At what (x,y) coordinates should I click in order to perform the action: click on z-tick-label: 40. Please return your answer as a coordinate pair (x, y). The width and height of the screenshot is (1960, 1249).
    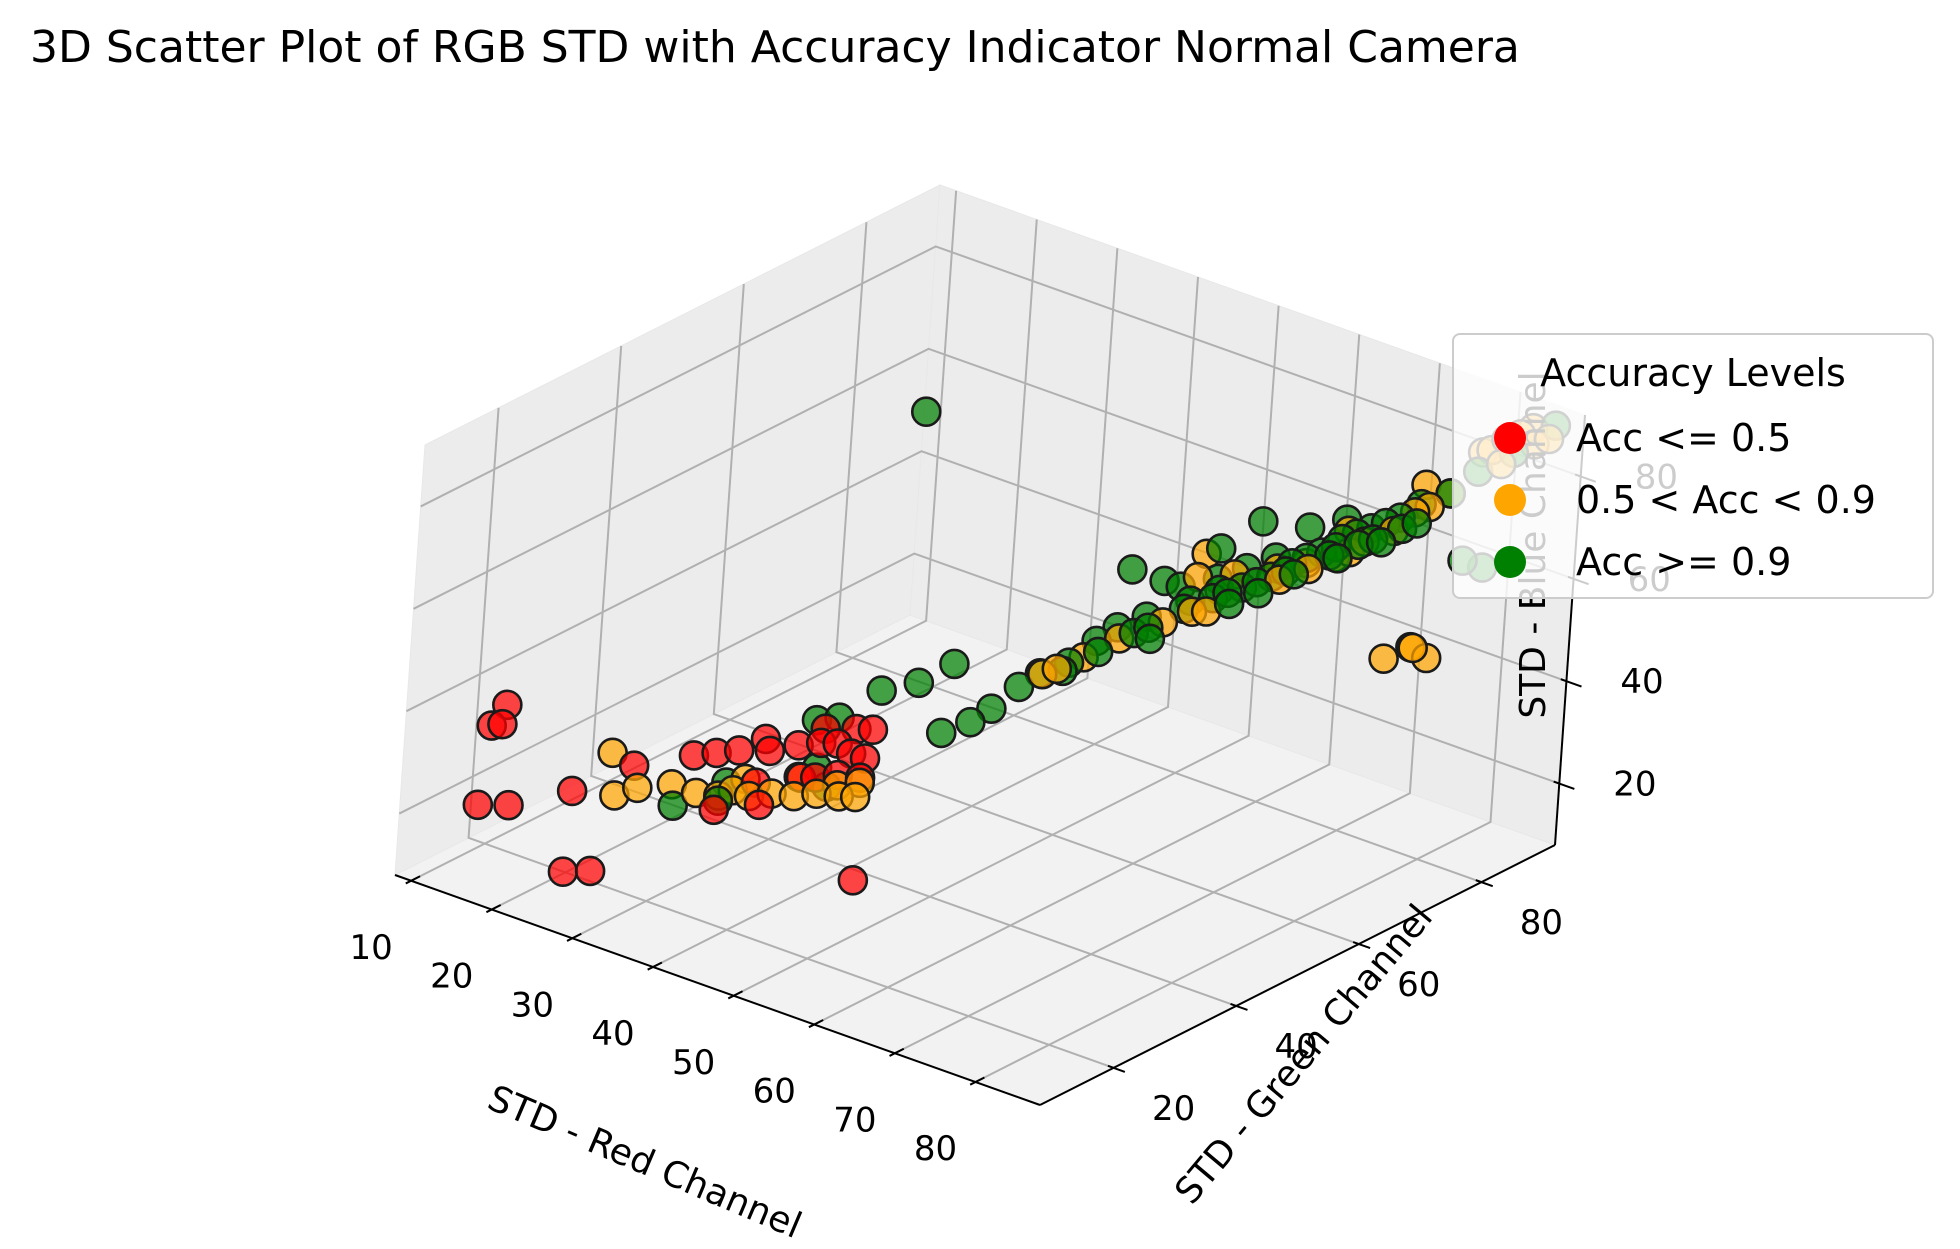
    Looking at the image, I should click on (1641, 682).